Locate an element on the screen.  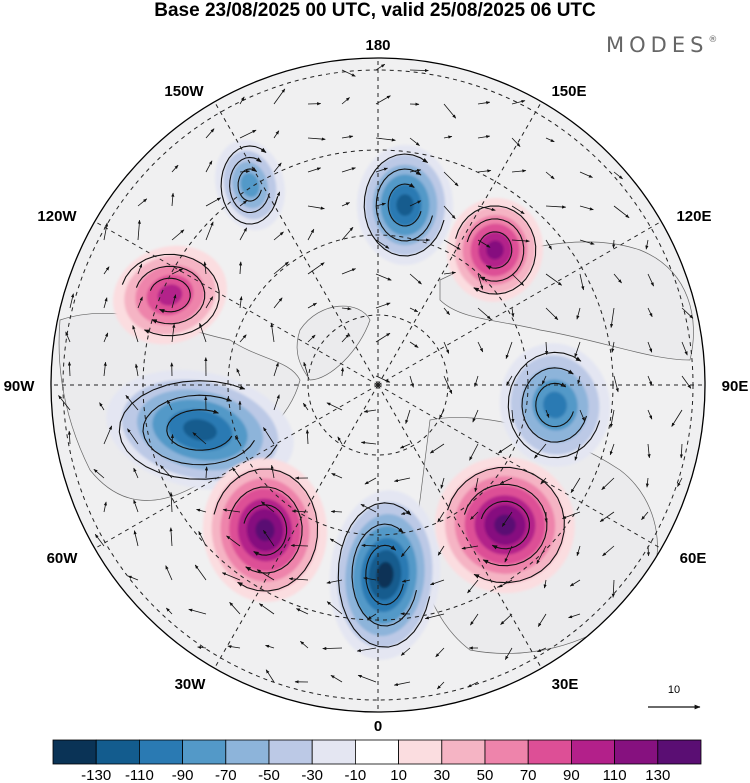
colorbar-tick-label: 50 is located at coordinates (485, 775).